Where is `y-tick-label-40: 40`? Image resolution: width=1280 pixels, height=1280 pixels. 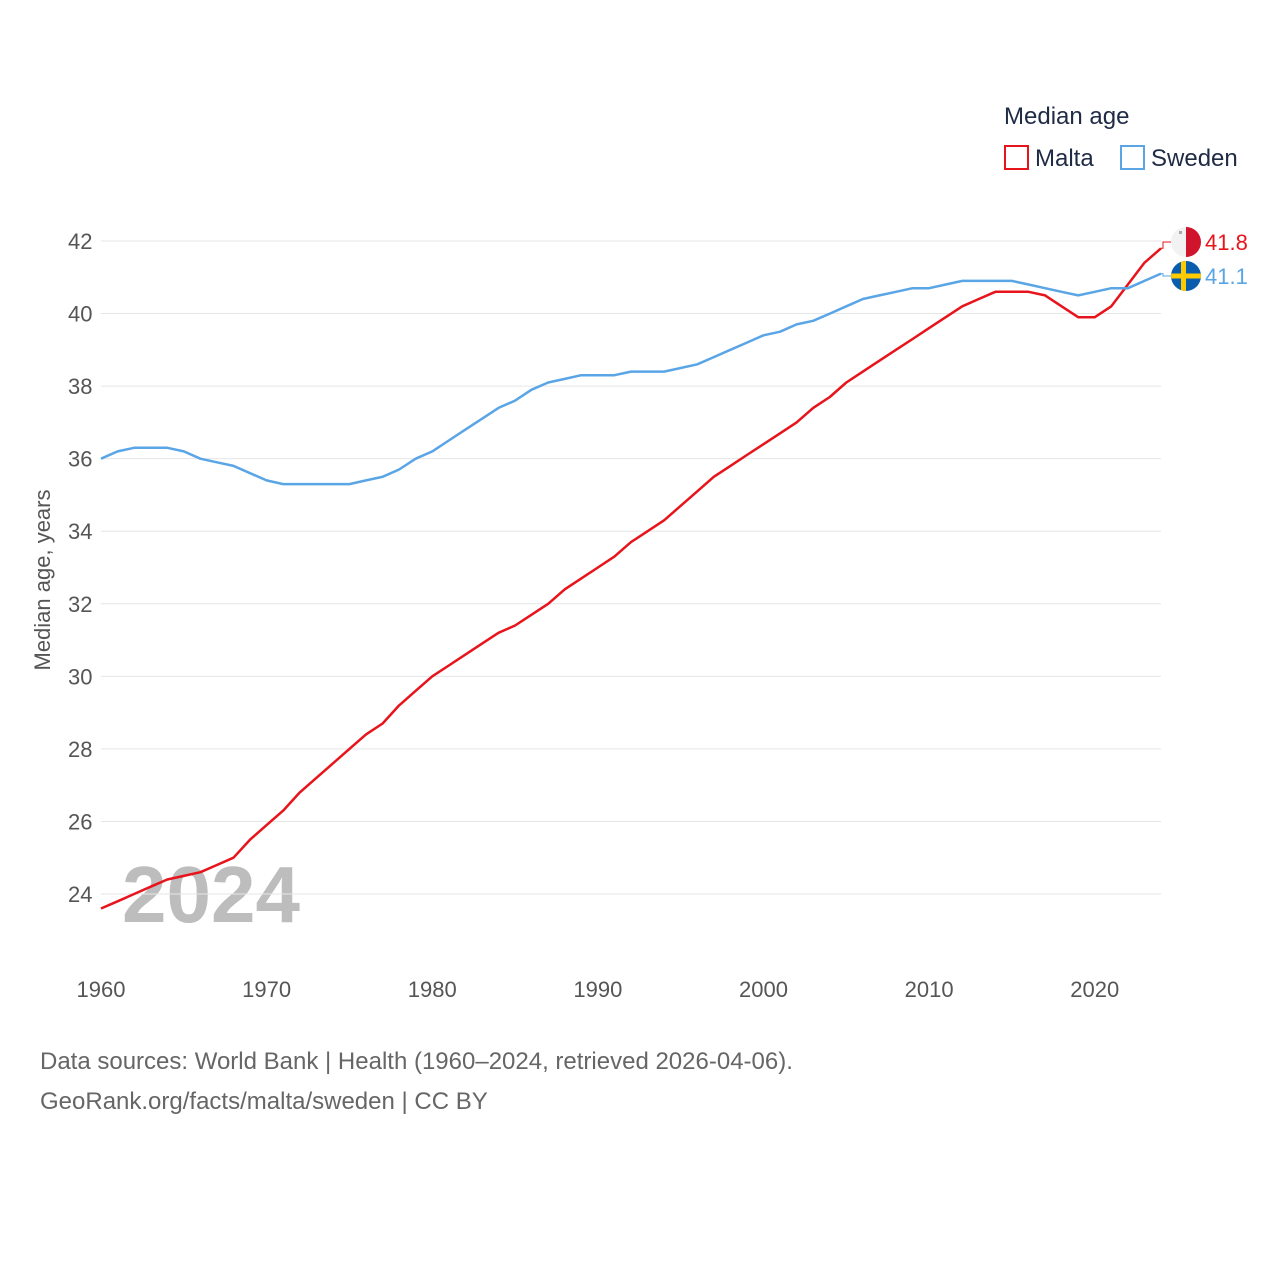
y-tick-label-40: 40 is located at coordinates (80, 314).